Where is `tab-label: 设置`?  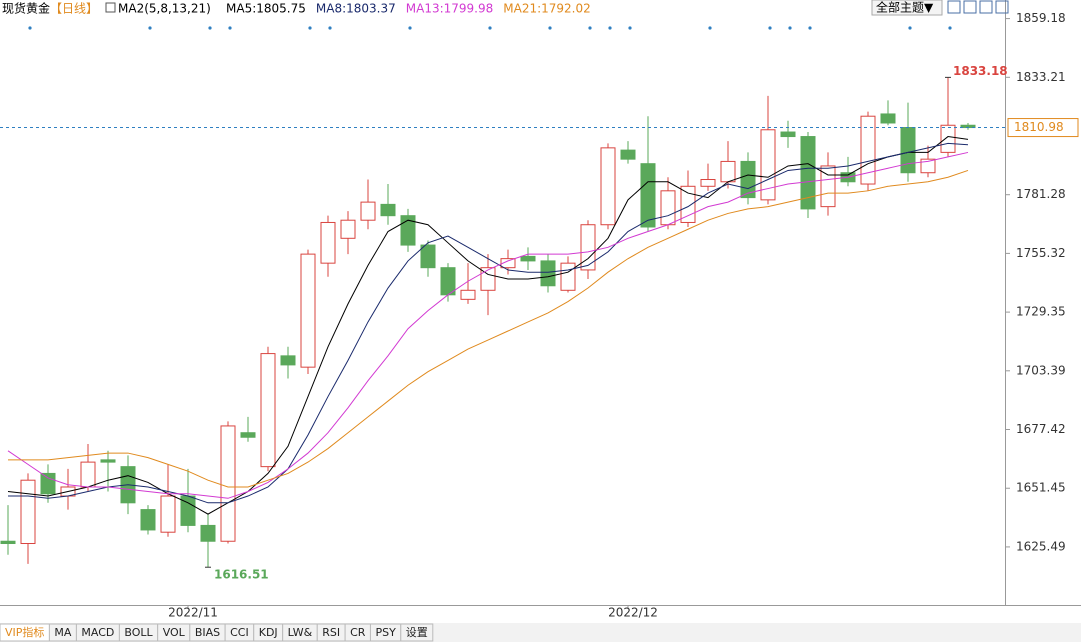
tab-label: 设置 is located at coordinates (417, 632).